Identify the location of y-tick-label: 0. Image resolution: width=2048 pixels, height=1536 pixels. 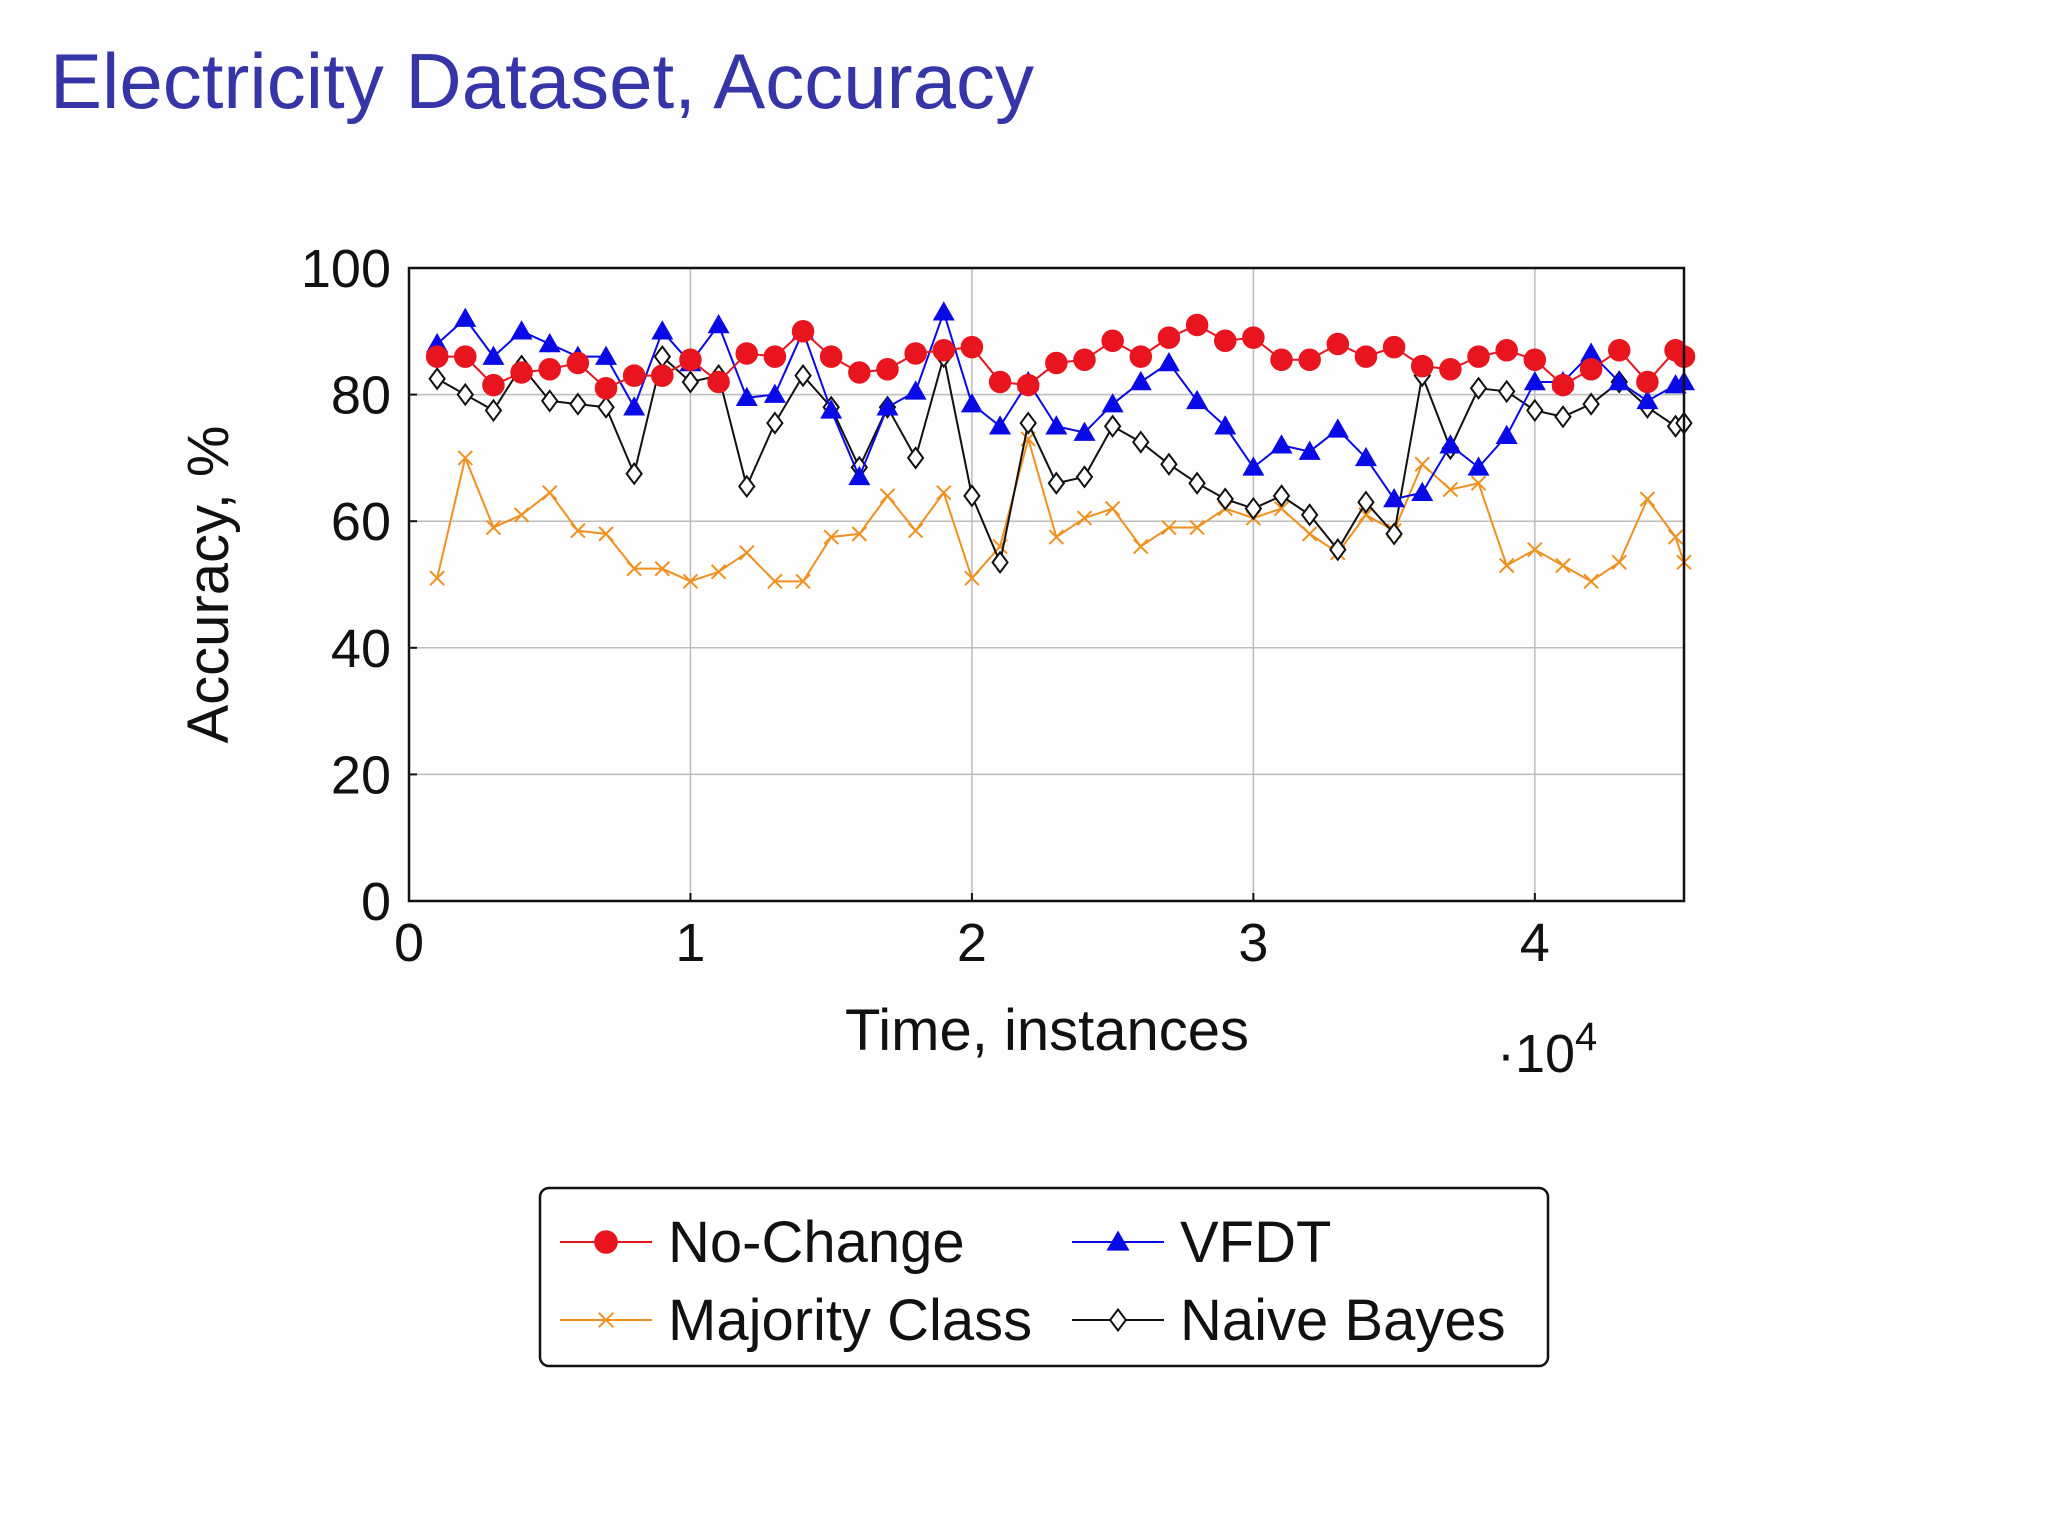
(376, 902).